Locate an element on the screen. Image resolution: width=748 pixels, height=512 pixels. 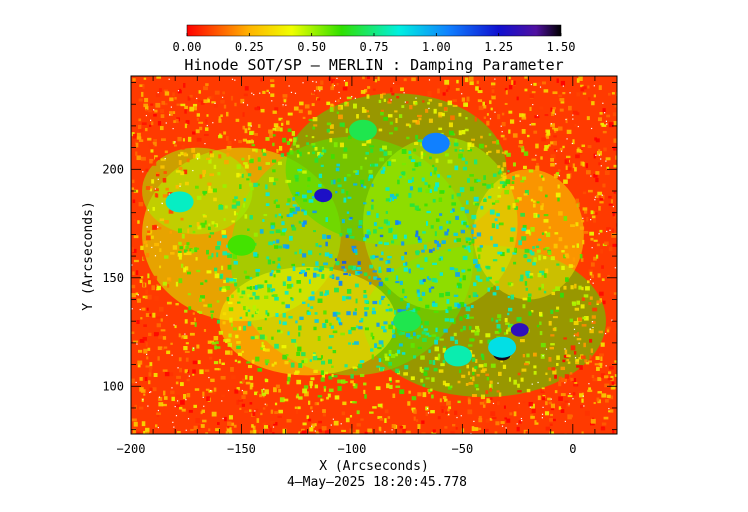
x-tick-label: 0 is located at coordinates (572, 449).